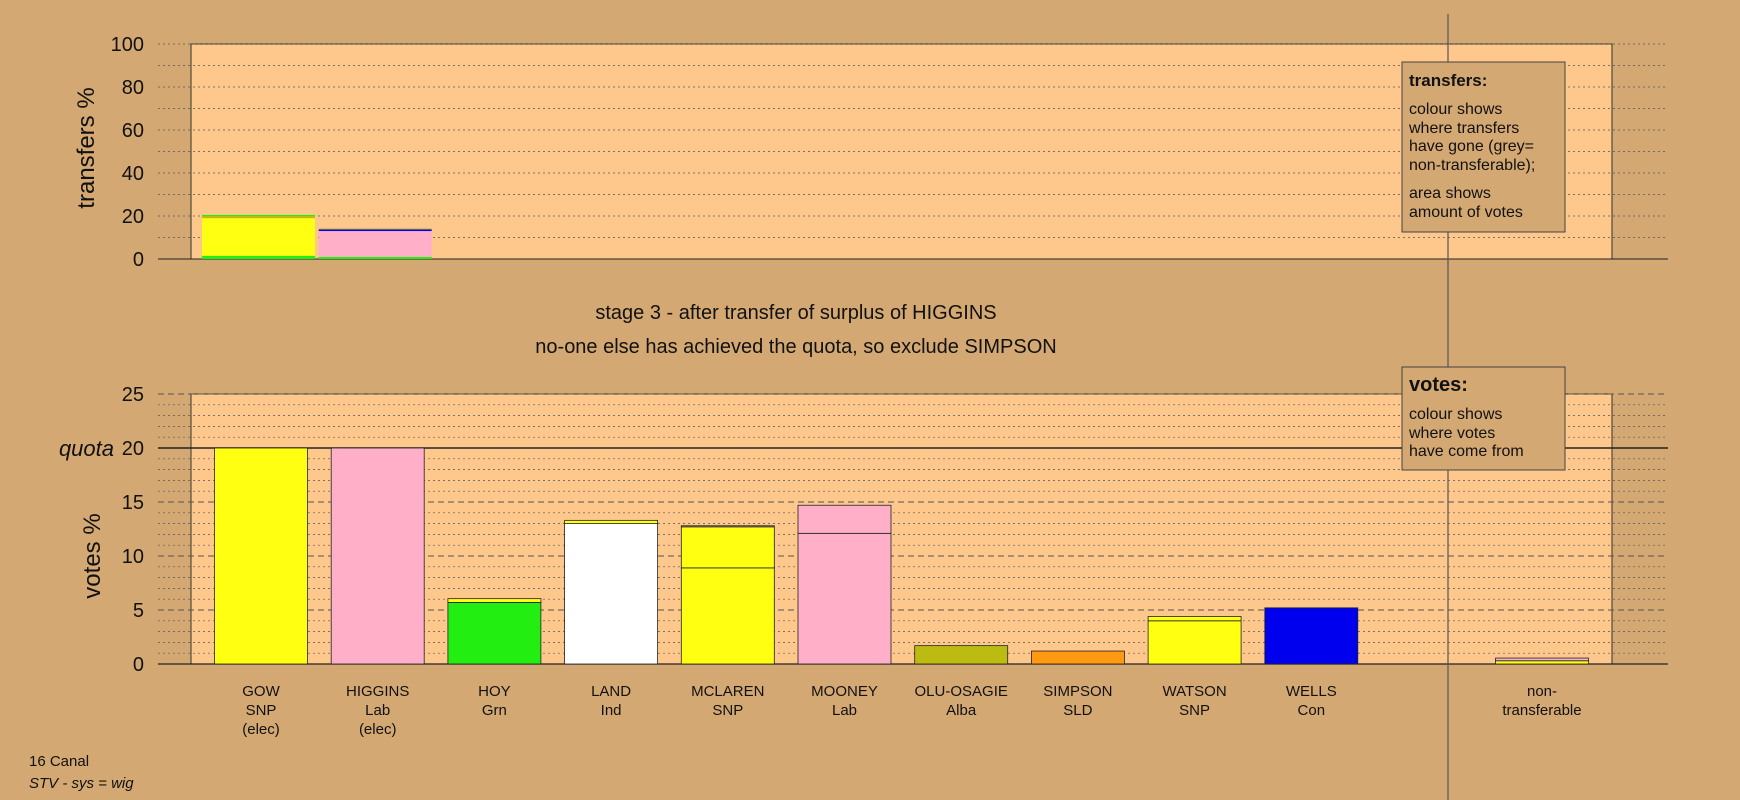  I want to click on candidate-party: Con, so click(1312, 710).